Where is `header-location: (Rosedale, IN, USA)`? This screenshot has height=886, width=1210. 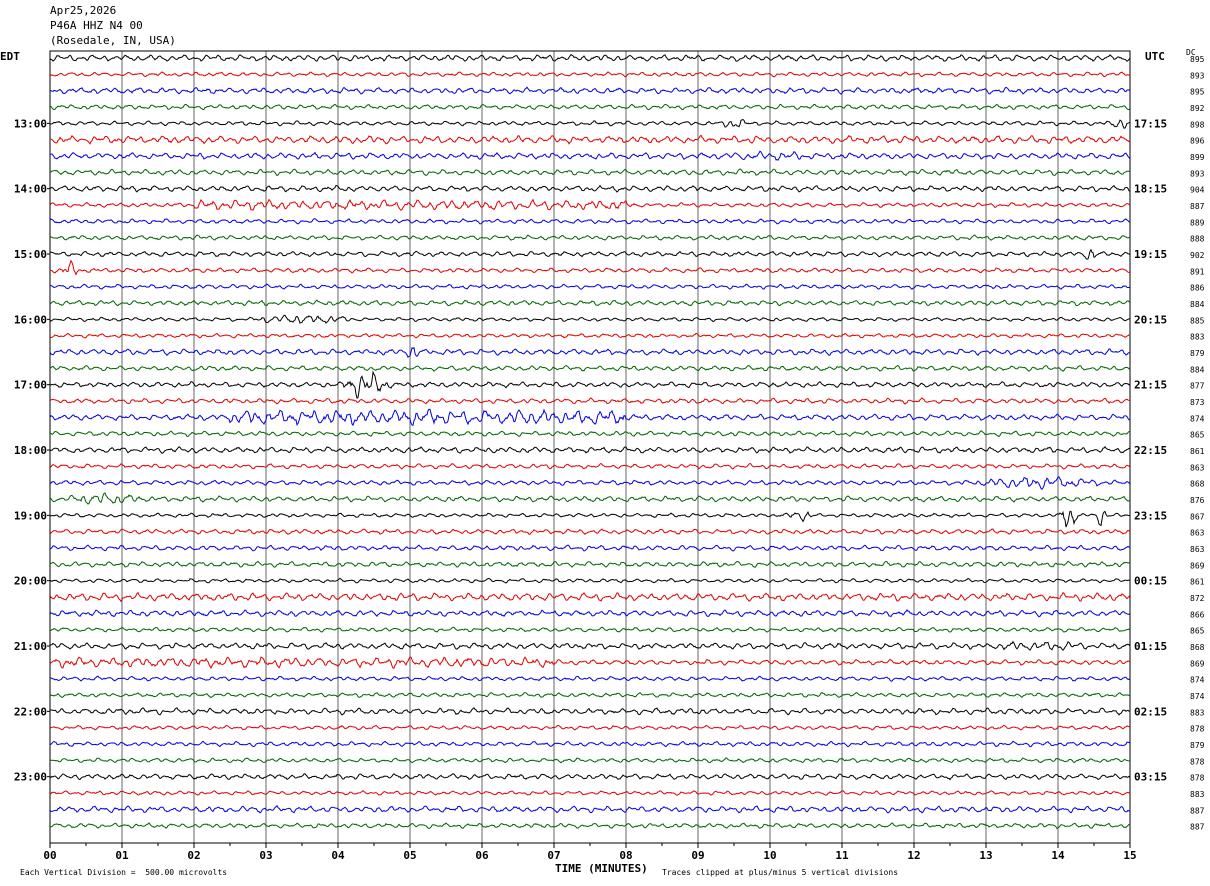
header-location: (Rosedale, IN, USA) is located at coordinates (113, 40).